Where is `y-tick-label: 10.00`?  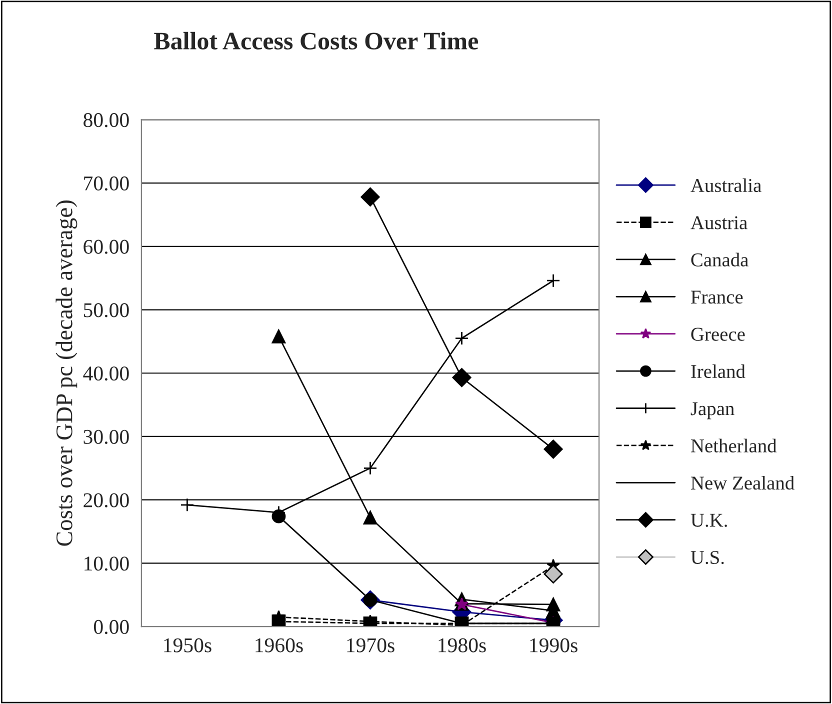 y-tick-label: 10.00 is located at coordinates (106, 563).